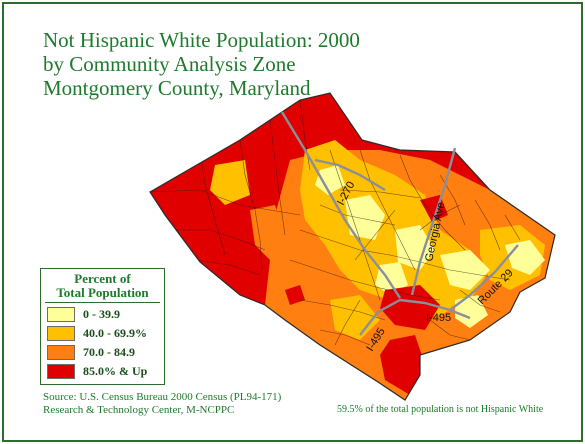  I want to click on highway-river-road, so click(350, 175).